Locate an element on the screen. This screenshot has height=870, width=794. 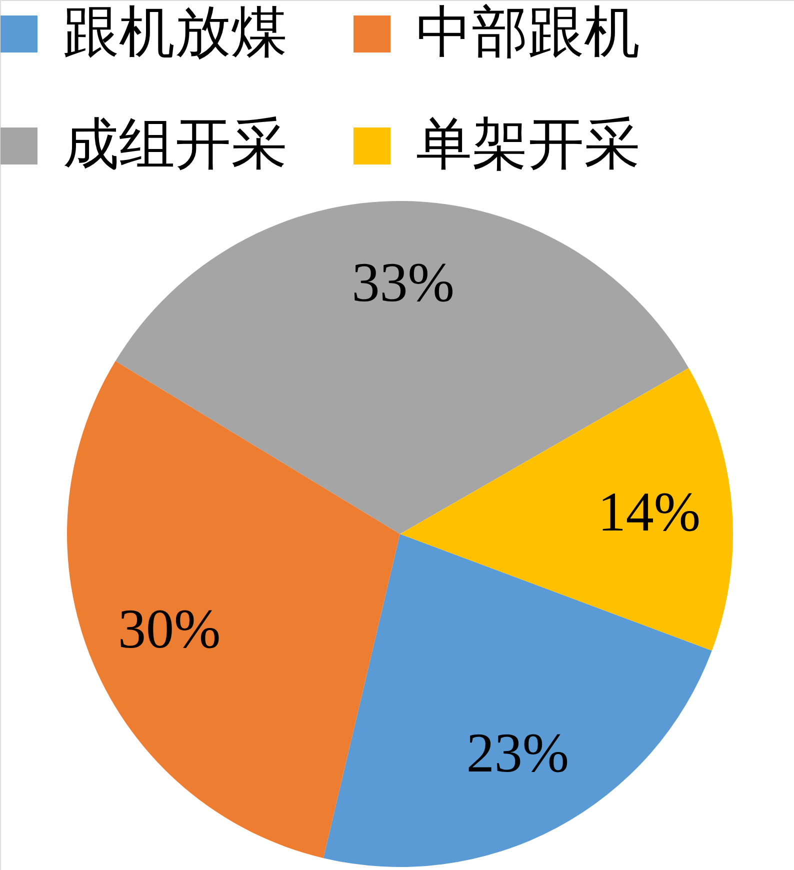
legend-label: 成组开采 is located at coordinates (175, 145).